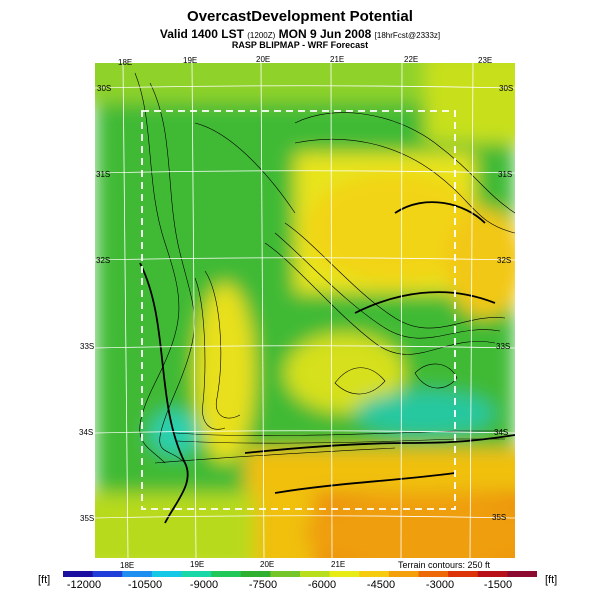 Image resolution: width=600 pixels, height=600 pixels. I want to click on valid-time: Valid 1400 LST, so click(201, 34).